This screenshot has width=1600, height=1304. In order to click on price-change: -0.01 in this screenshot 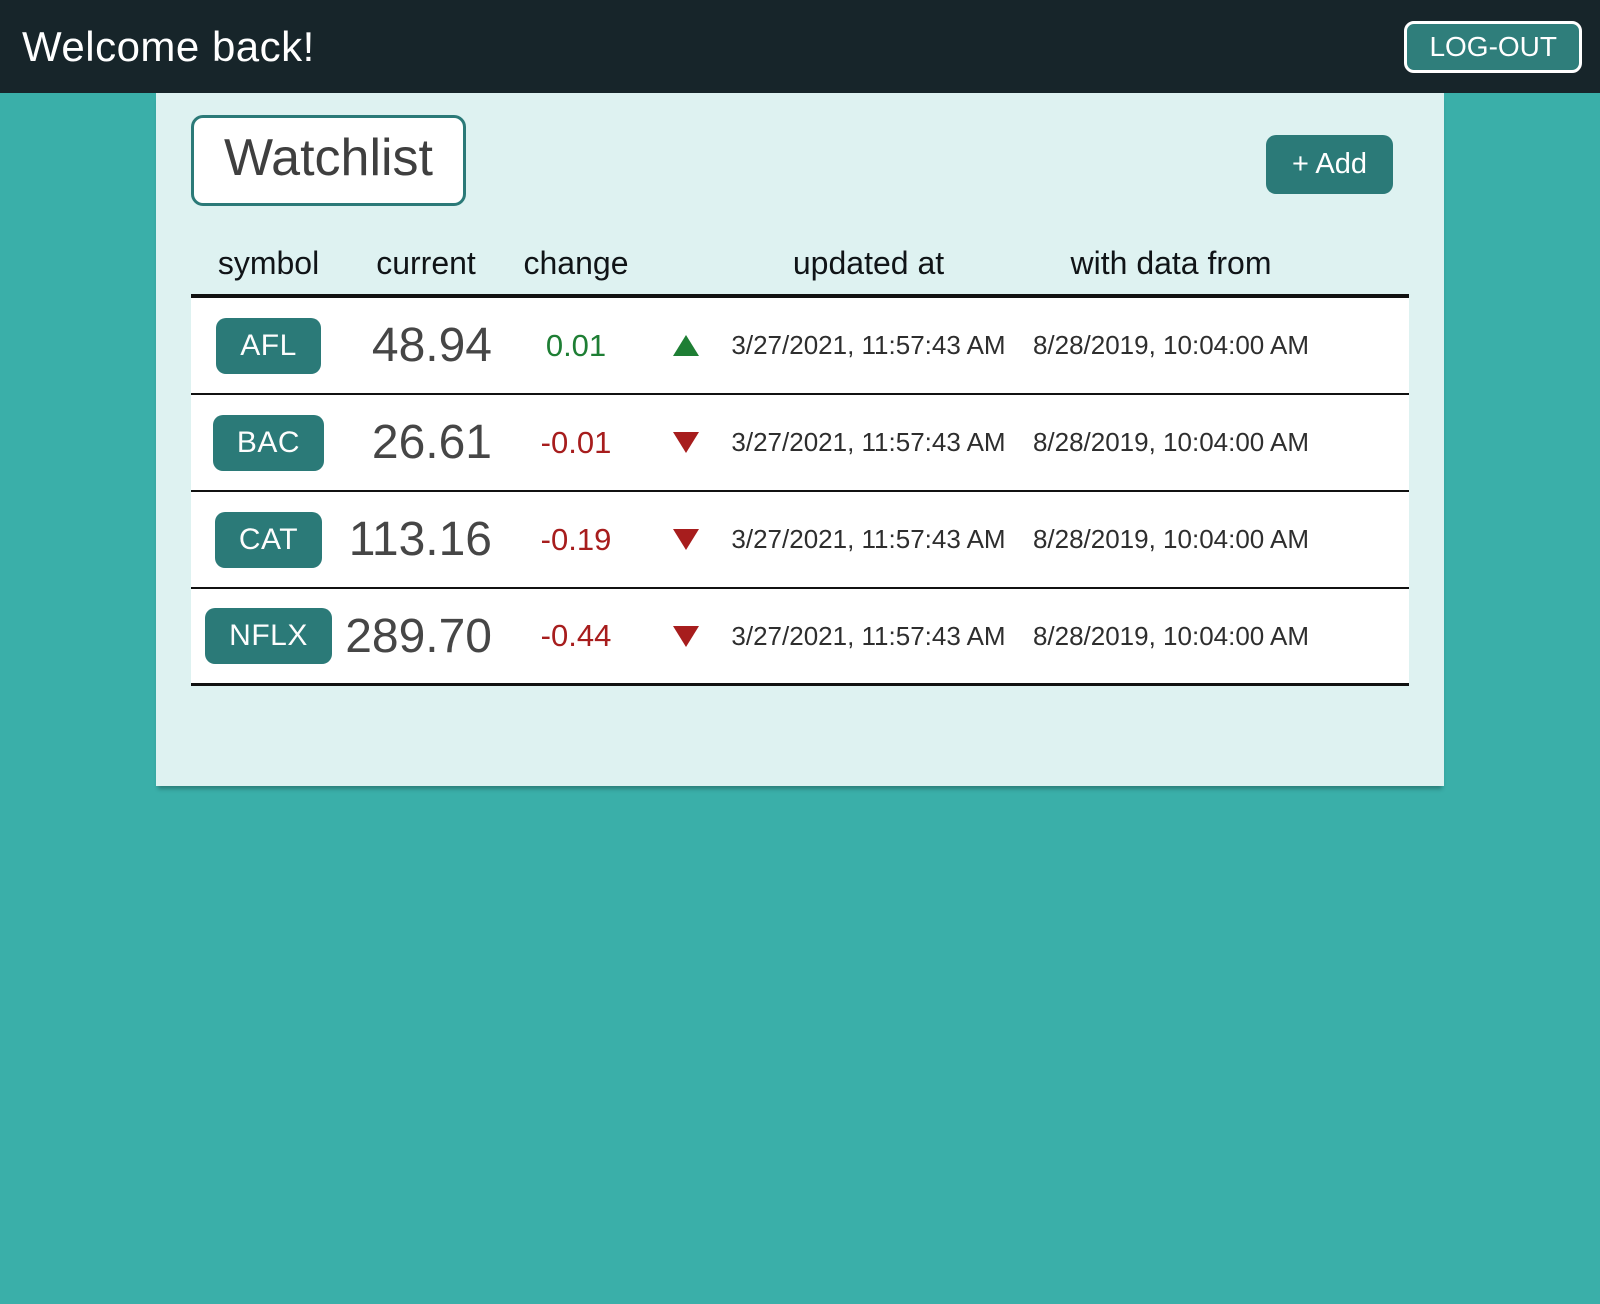, I will do `click(576, 442)`.